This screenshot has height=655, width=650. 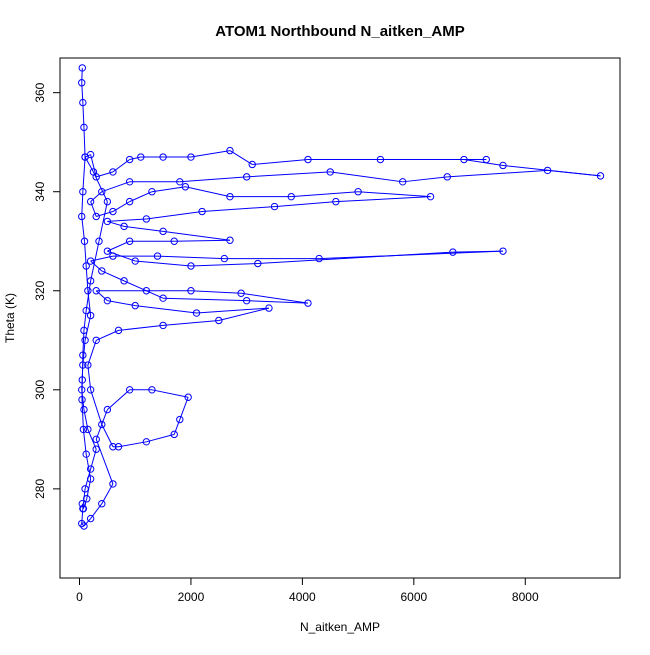 What do you see at coordinates (413, 597) in the screenshot?
I see `x-tick-label: 6000` at bounding box center [413, 597].